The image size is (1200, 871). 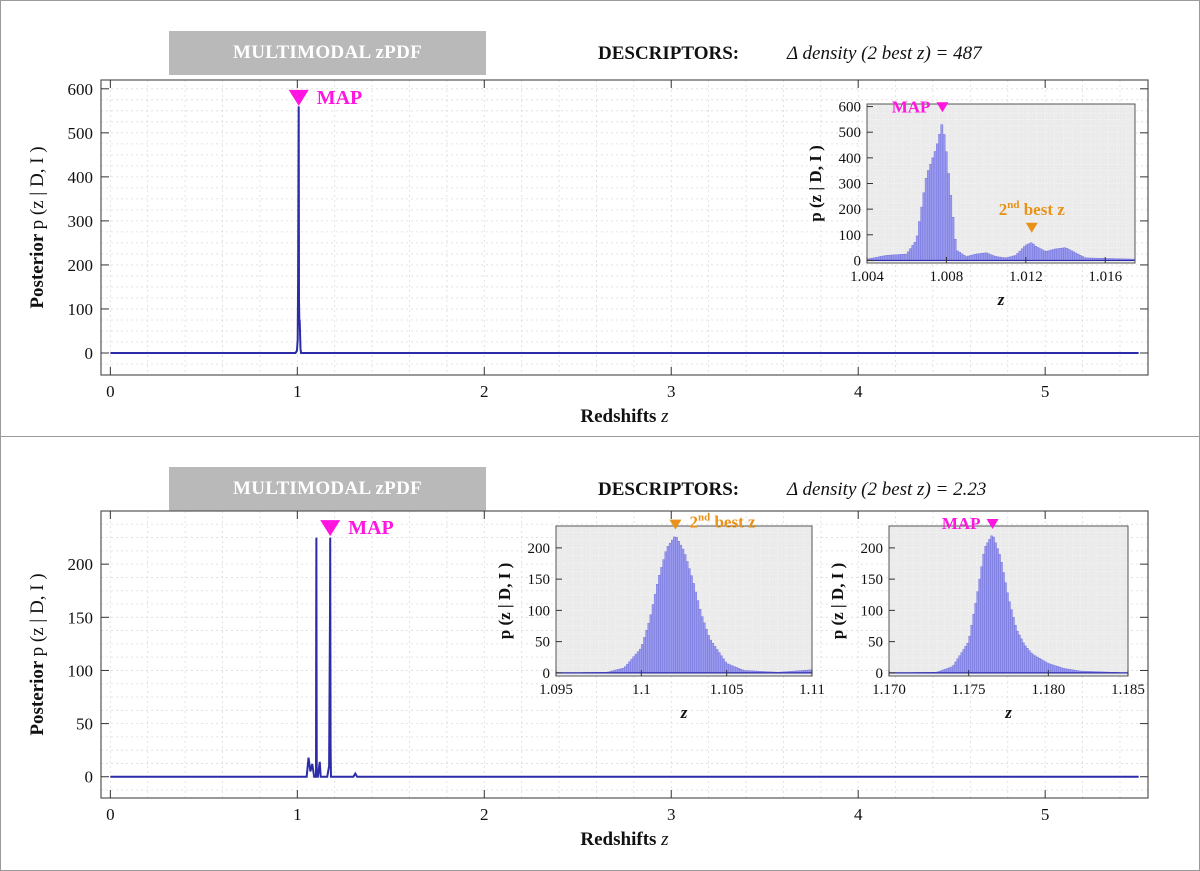 I want to click on inset-y-tick-label: 200, so click(x=850, y=210).